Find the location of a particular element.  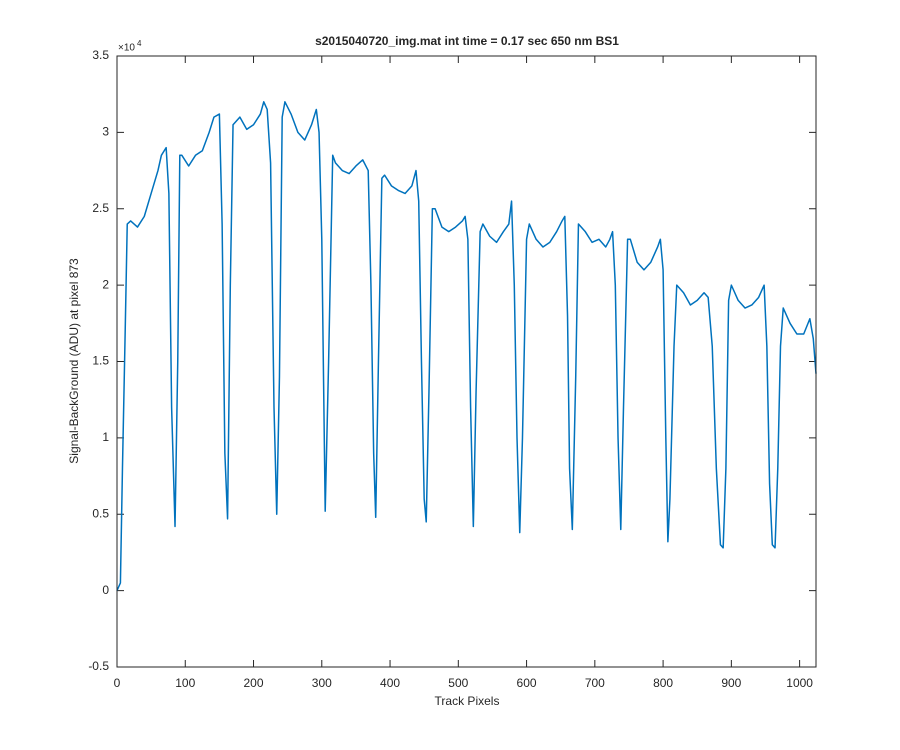

y-tick-label: 1 is located at coordinates (105, 437).